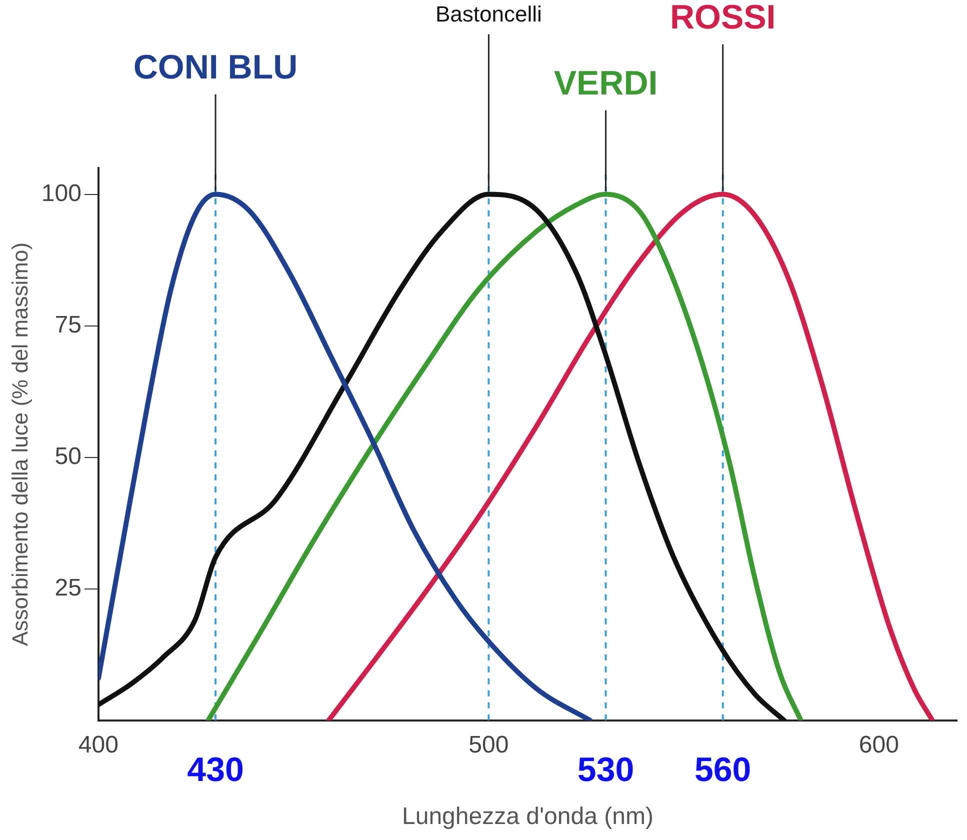 The height and width of the screenshot is (840, 967). What do you see at coordinates (723, 769) in the screenshot?
I see `ref-line-label: 560` at bounding box center [723, 769].